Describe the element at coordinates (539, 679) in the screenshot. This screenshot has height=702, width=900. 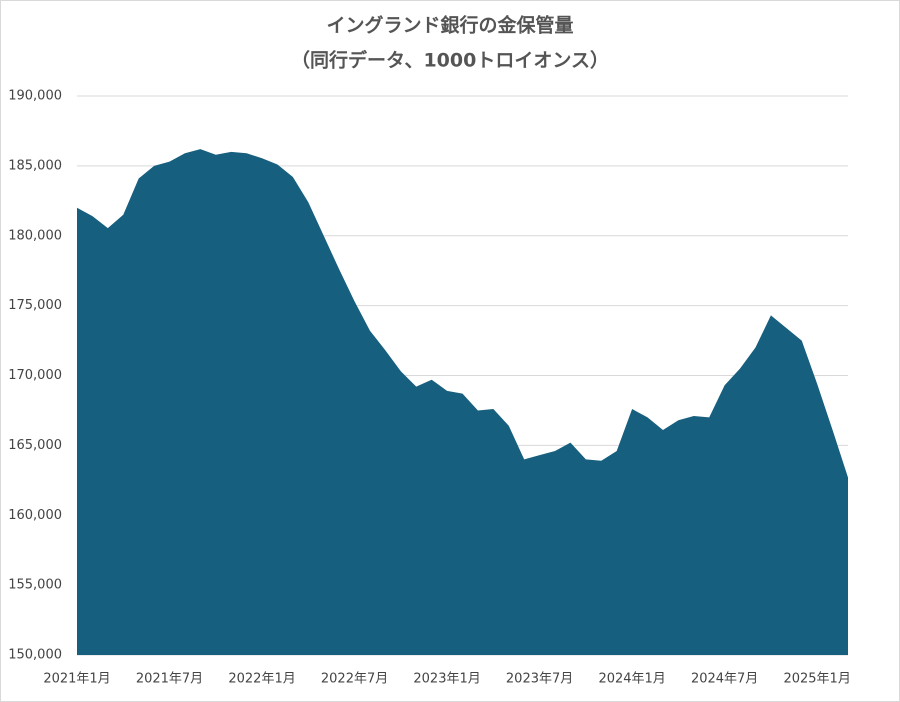
I see `x-tick-label: 2023年7月` at that location.